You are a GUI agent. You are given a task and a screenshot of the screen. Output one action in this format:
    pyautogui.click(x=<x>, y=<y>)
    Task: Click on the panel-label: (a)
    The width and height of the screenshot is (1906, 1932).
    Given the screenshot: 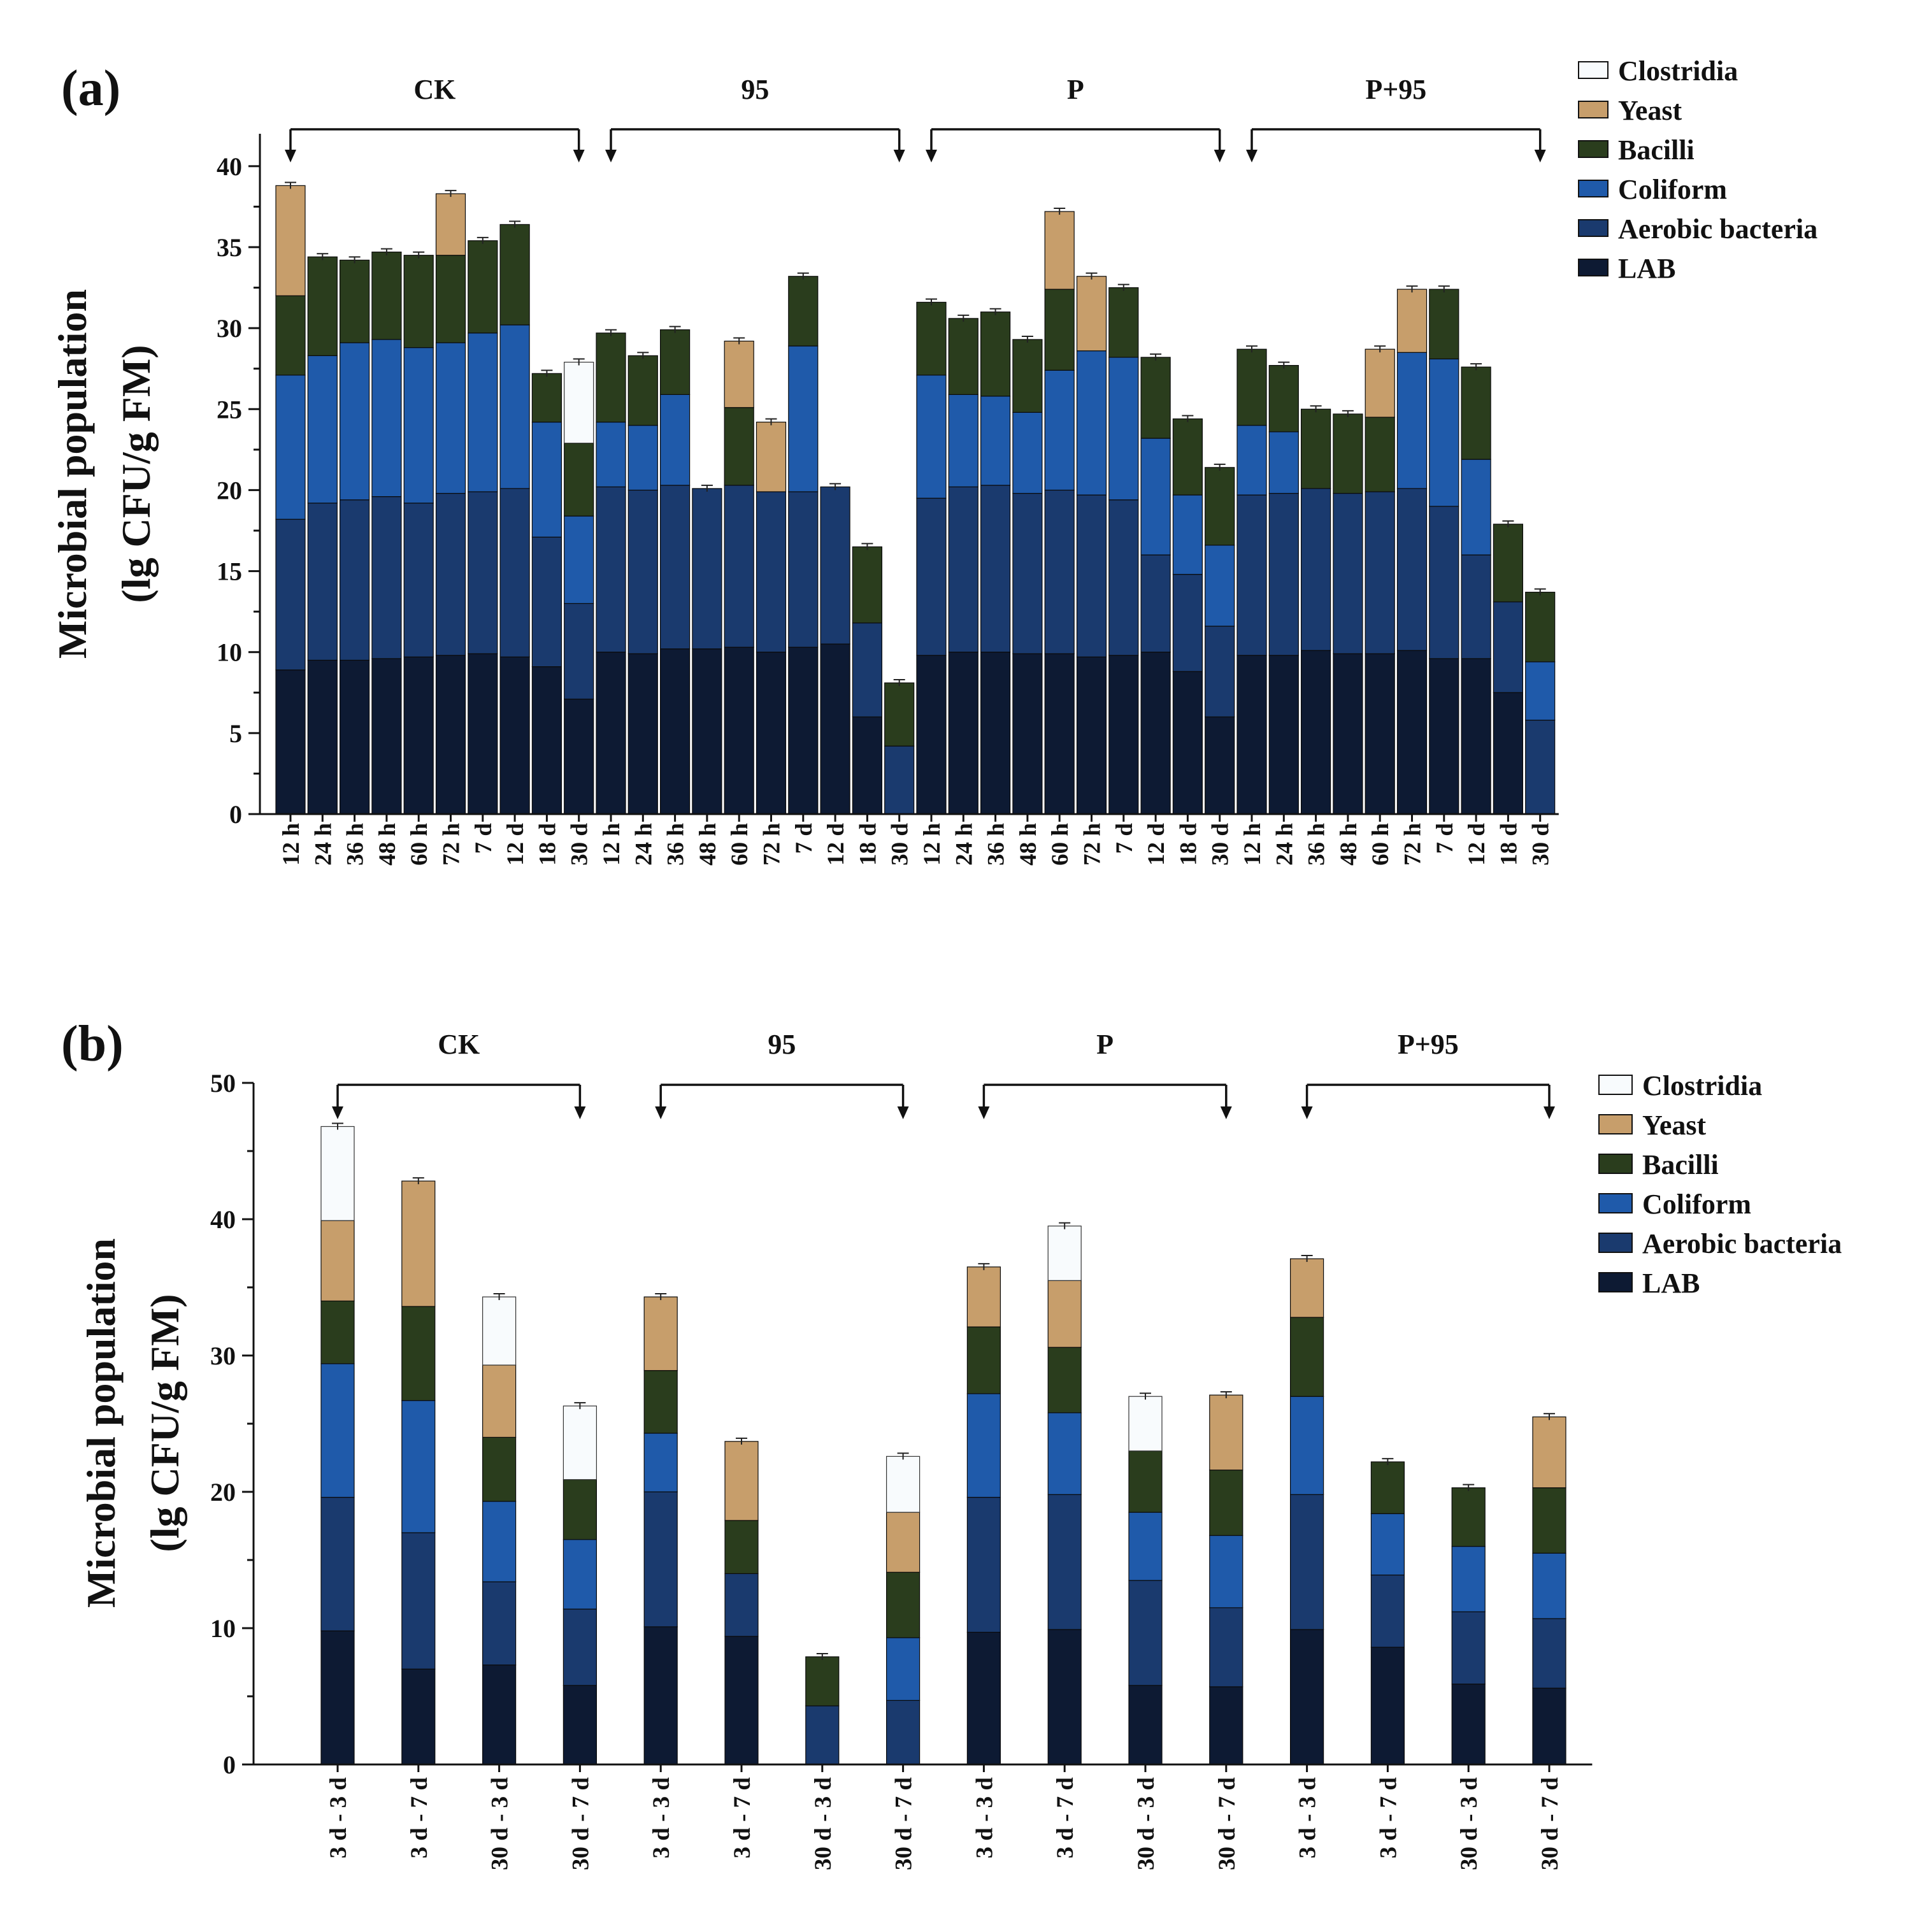 What is the action you would take?
    pyautogui.click(x=91, y=89)
    